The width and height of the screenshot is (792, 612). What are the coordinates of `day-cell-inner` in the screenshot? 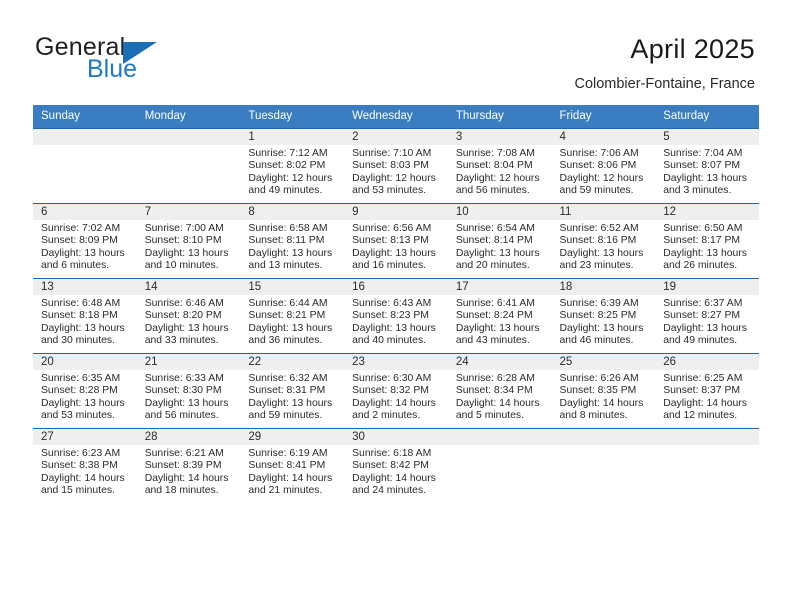 It's located at (85, 166).